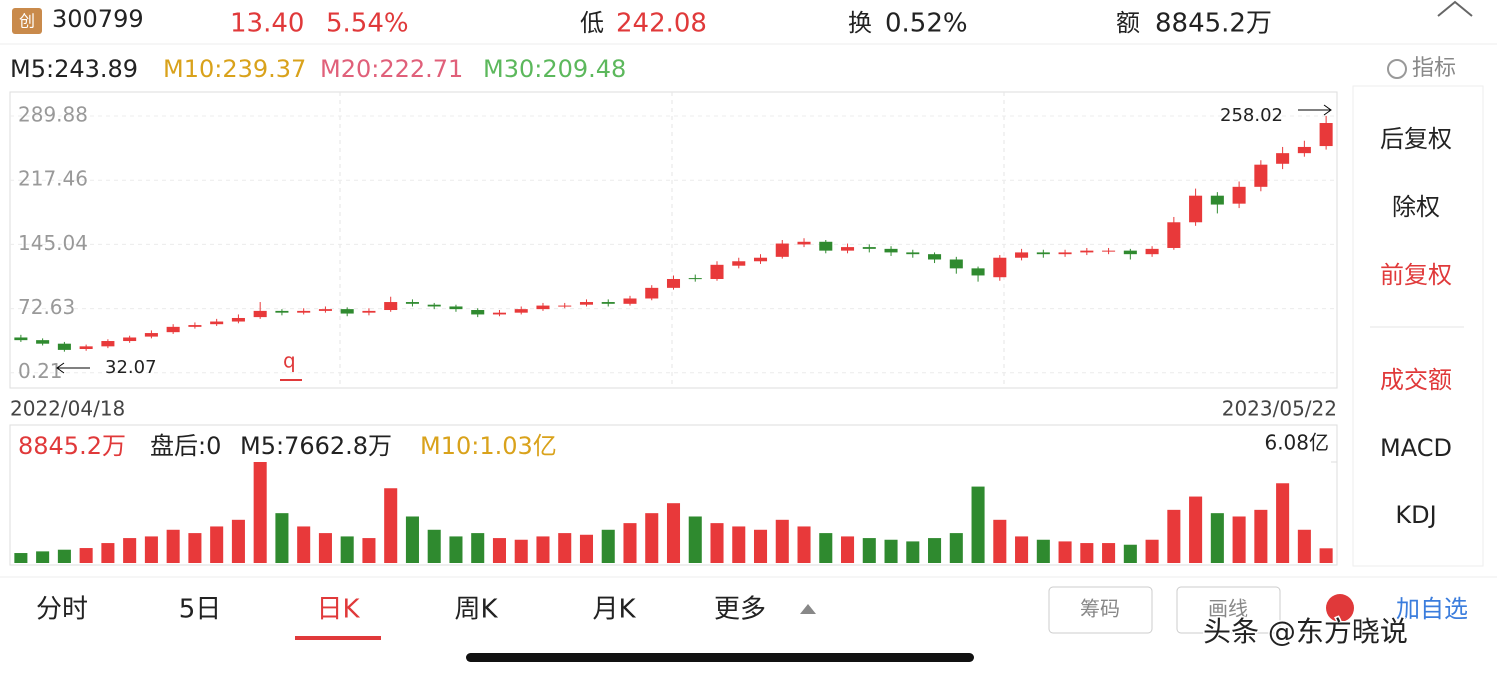  I want to click on tab: 日K, so click(338, 610).